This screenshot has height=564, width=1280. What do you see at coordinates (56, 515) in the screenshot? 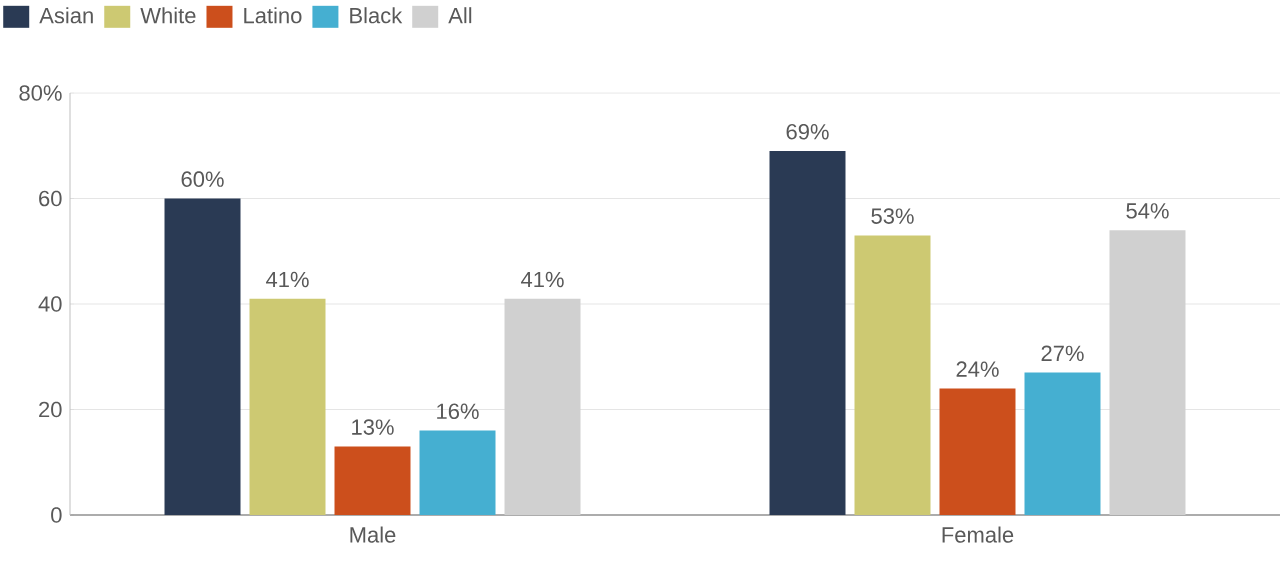
I see `y-tick-label: 0` at bounding box center [56, 515].